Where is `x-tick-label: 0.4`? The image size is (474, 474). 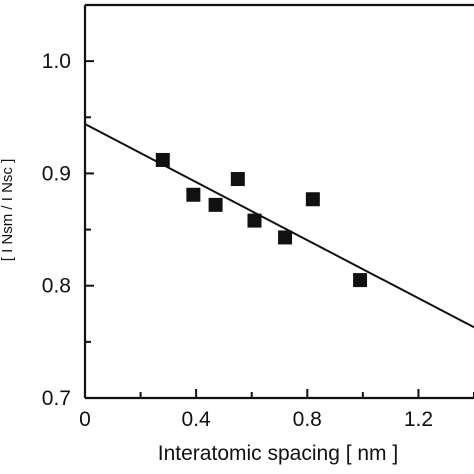 x-tick-label: 0.4 is located at coordinates (197, 419).